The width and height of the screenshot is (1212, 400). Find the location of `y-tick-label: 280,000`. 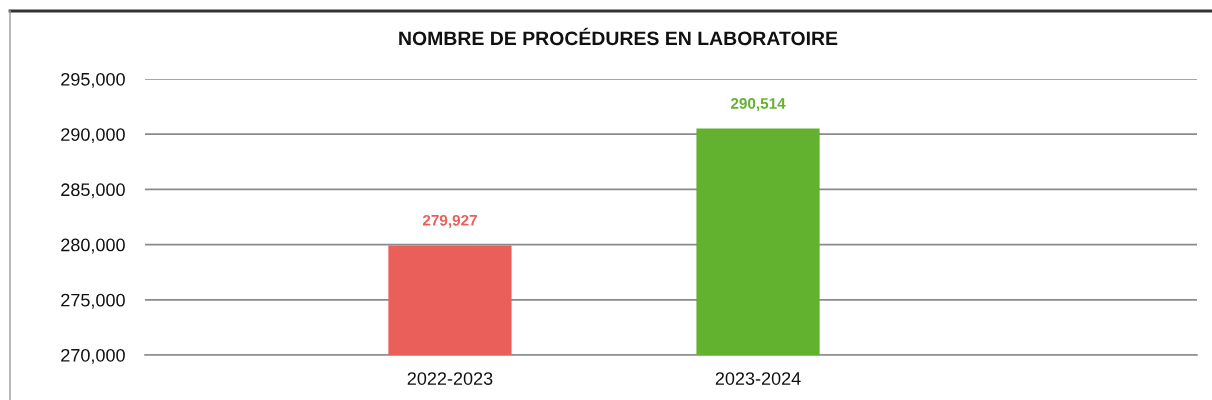

y-tick-label: 280,000 is located at coordinates (93, 246).